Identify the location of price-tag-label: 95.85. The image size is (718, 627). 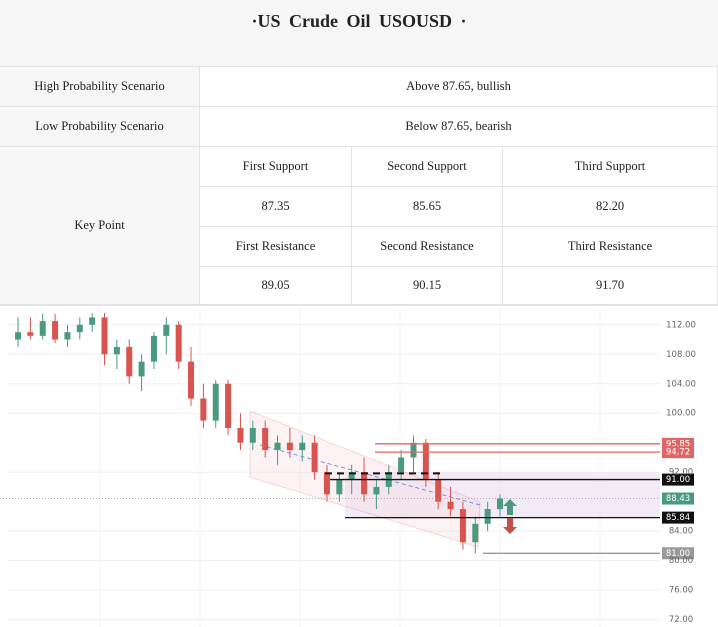
(678, 444).